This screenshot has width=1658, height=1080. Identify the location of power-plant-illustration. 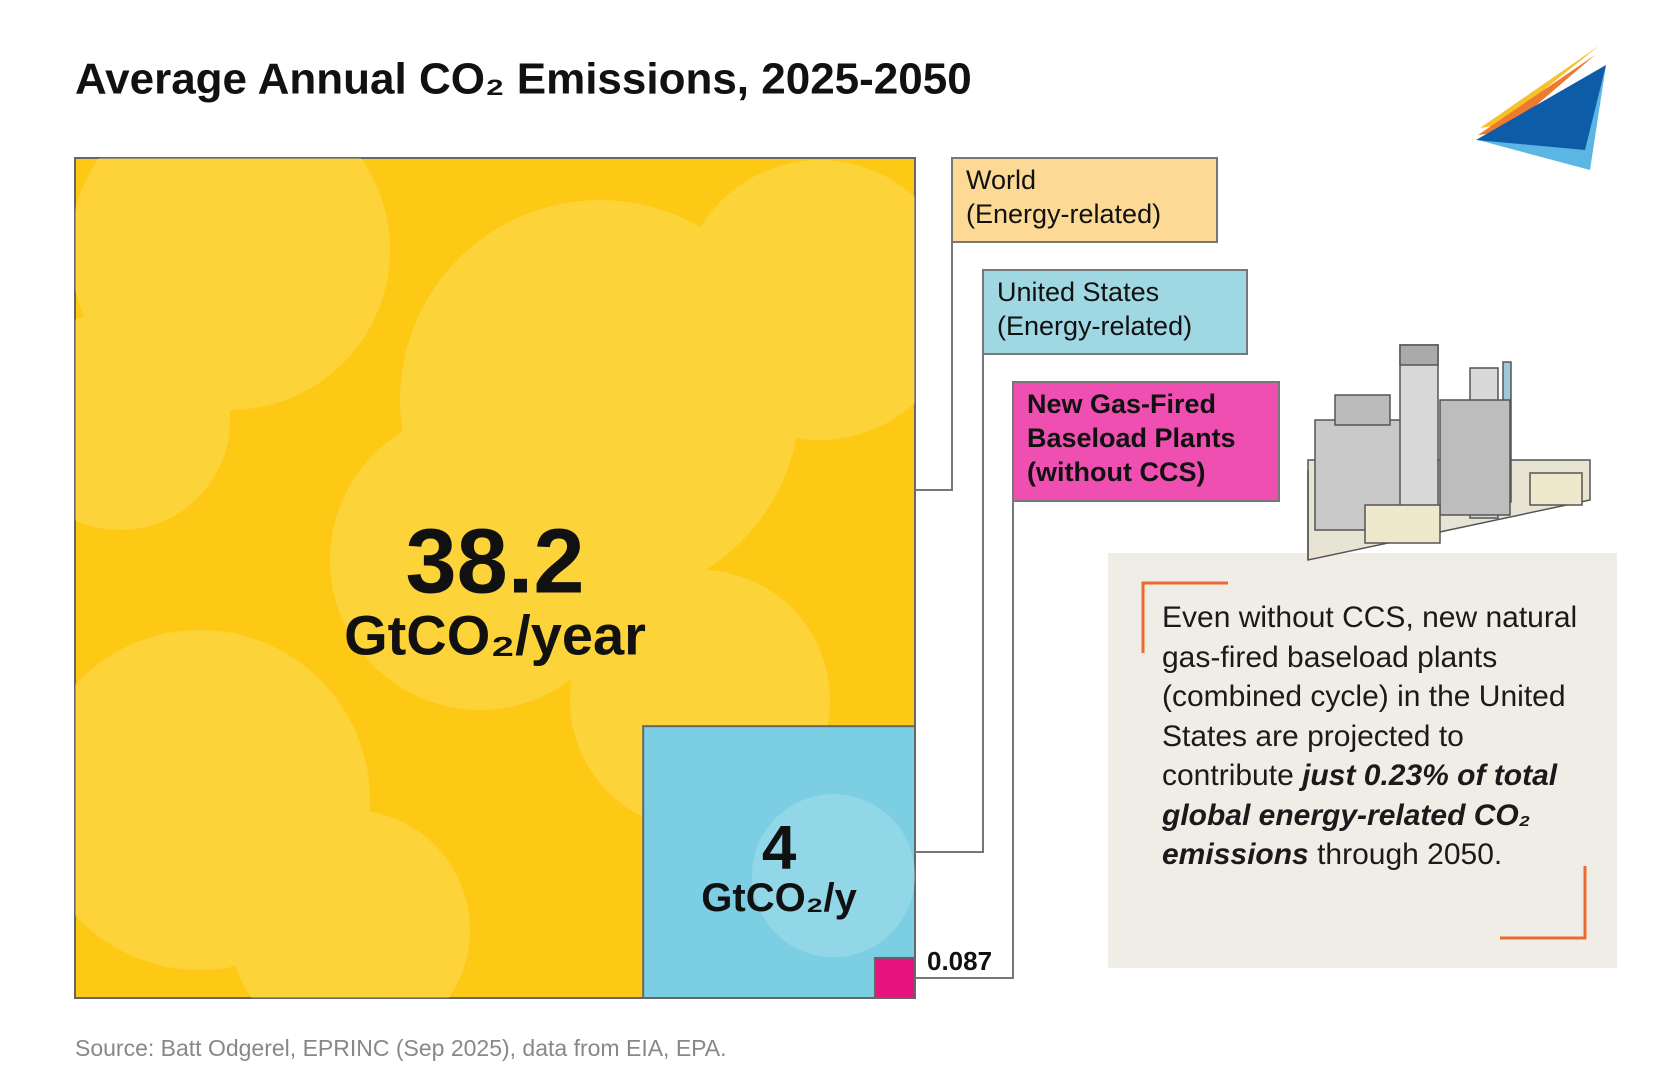
(1449, 452).